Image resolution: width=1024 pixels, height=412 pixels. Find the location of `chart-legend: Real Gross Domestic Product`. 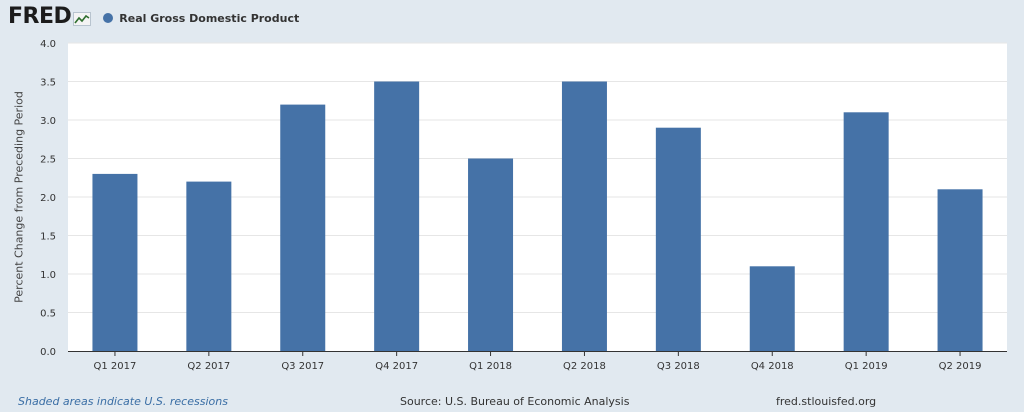

chart-legend: Real Gross Domestic Product is located at coordinates (201, 18).